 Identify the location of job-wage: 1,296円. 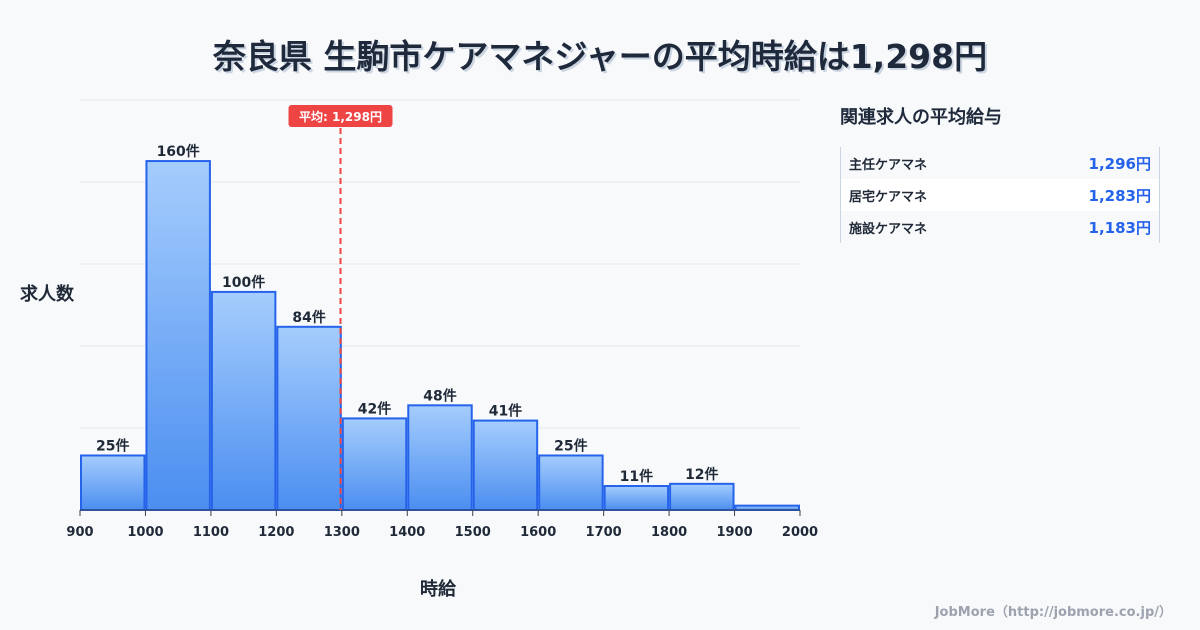
(1119, 163).